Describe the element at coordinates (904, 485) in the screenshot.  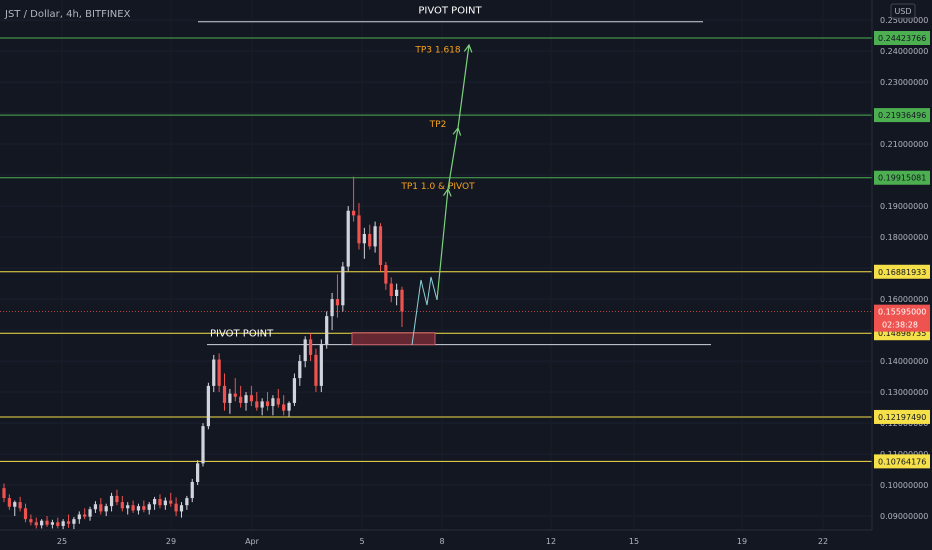
I see `price-tick-label: 0.10000000` at that location.